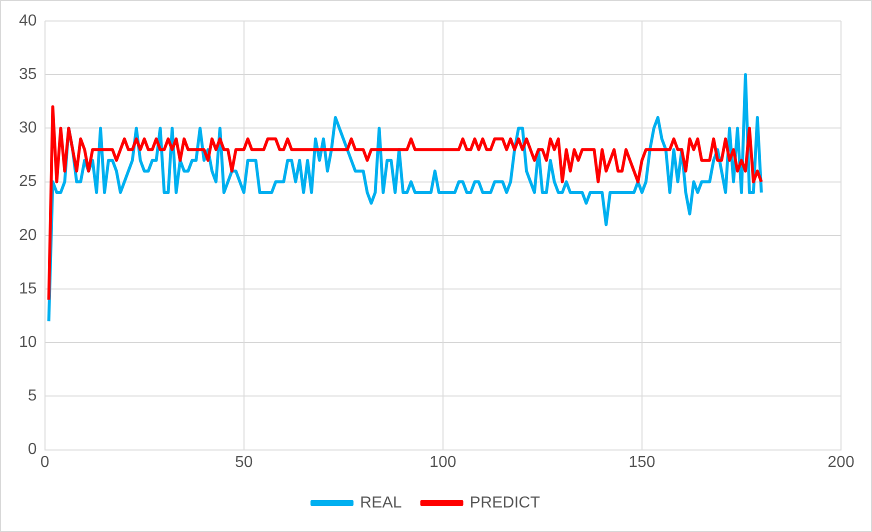 Image resolution: width=872 pixels, height=532 pixels. I want to click on legend-label: REAL, so click(381, 503).